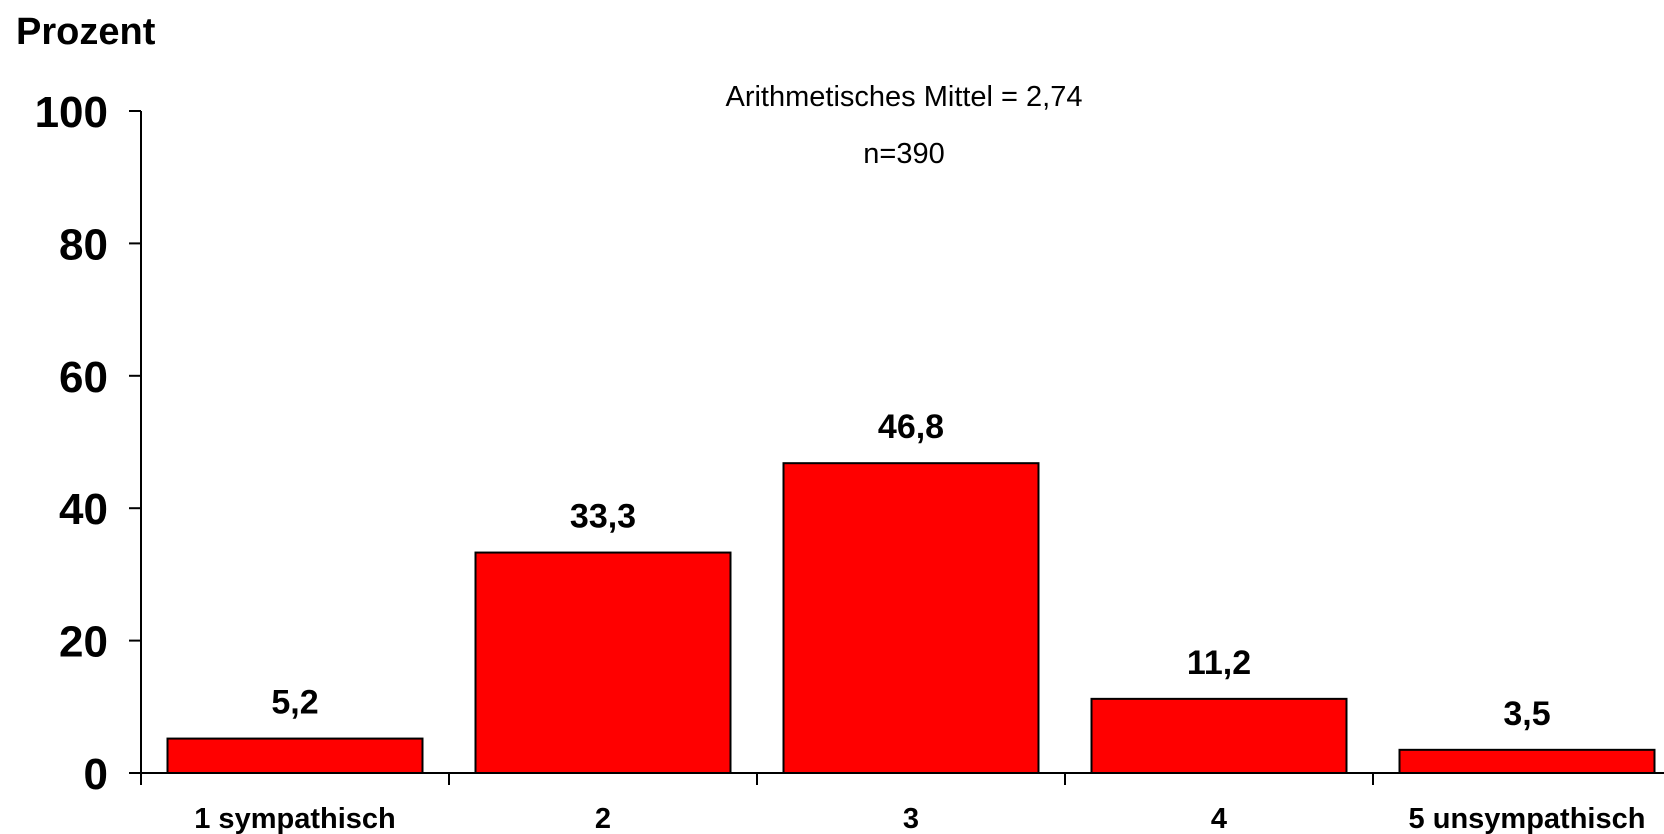 The image size is (1664, 834). Describe the element at coordinates (1527, 818) in the screenshot. I see `category-label-5: 5 unsympathisch` at that location.